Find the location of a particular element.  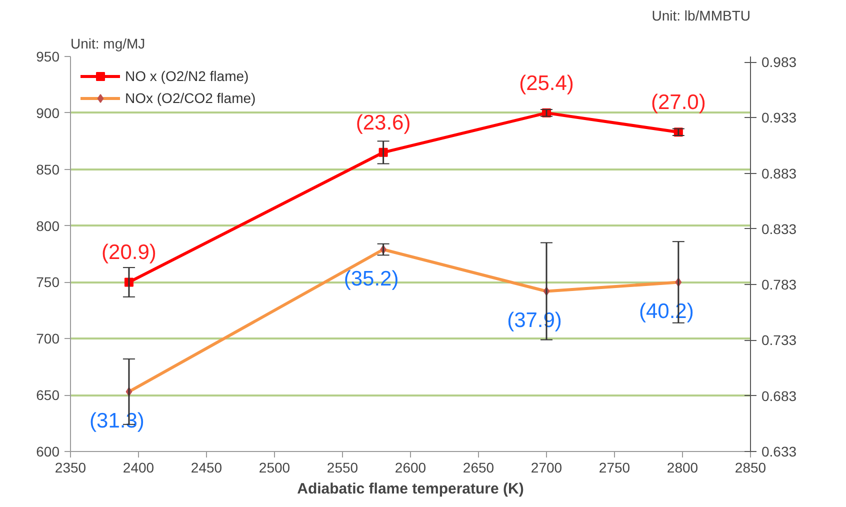

y-axis-title: Unit: mg/MJ is located at coordinates (108, 44).